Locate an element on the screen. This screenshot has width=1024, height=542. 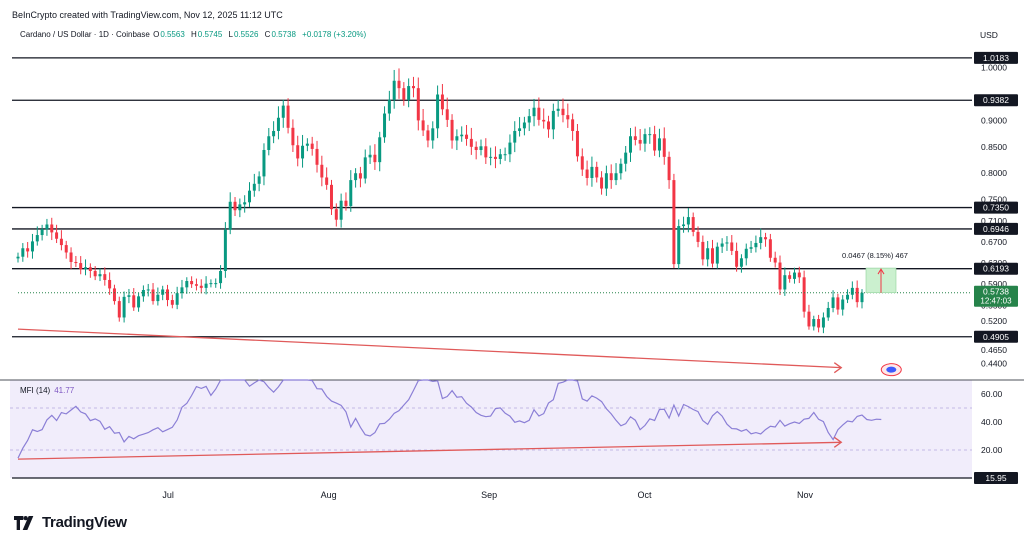
last-price-value: 0.5738 is located at coordinates (996, 292).